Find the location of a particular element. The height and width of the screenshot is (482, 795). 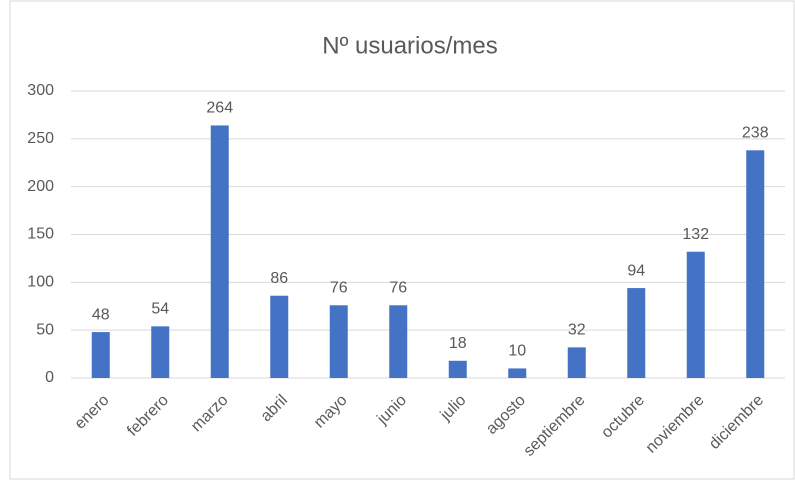

y-tick-label: 100 is located at coordinates (40, 282).